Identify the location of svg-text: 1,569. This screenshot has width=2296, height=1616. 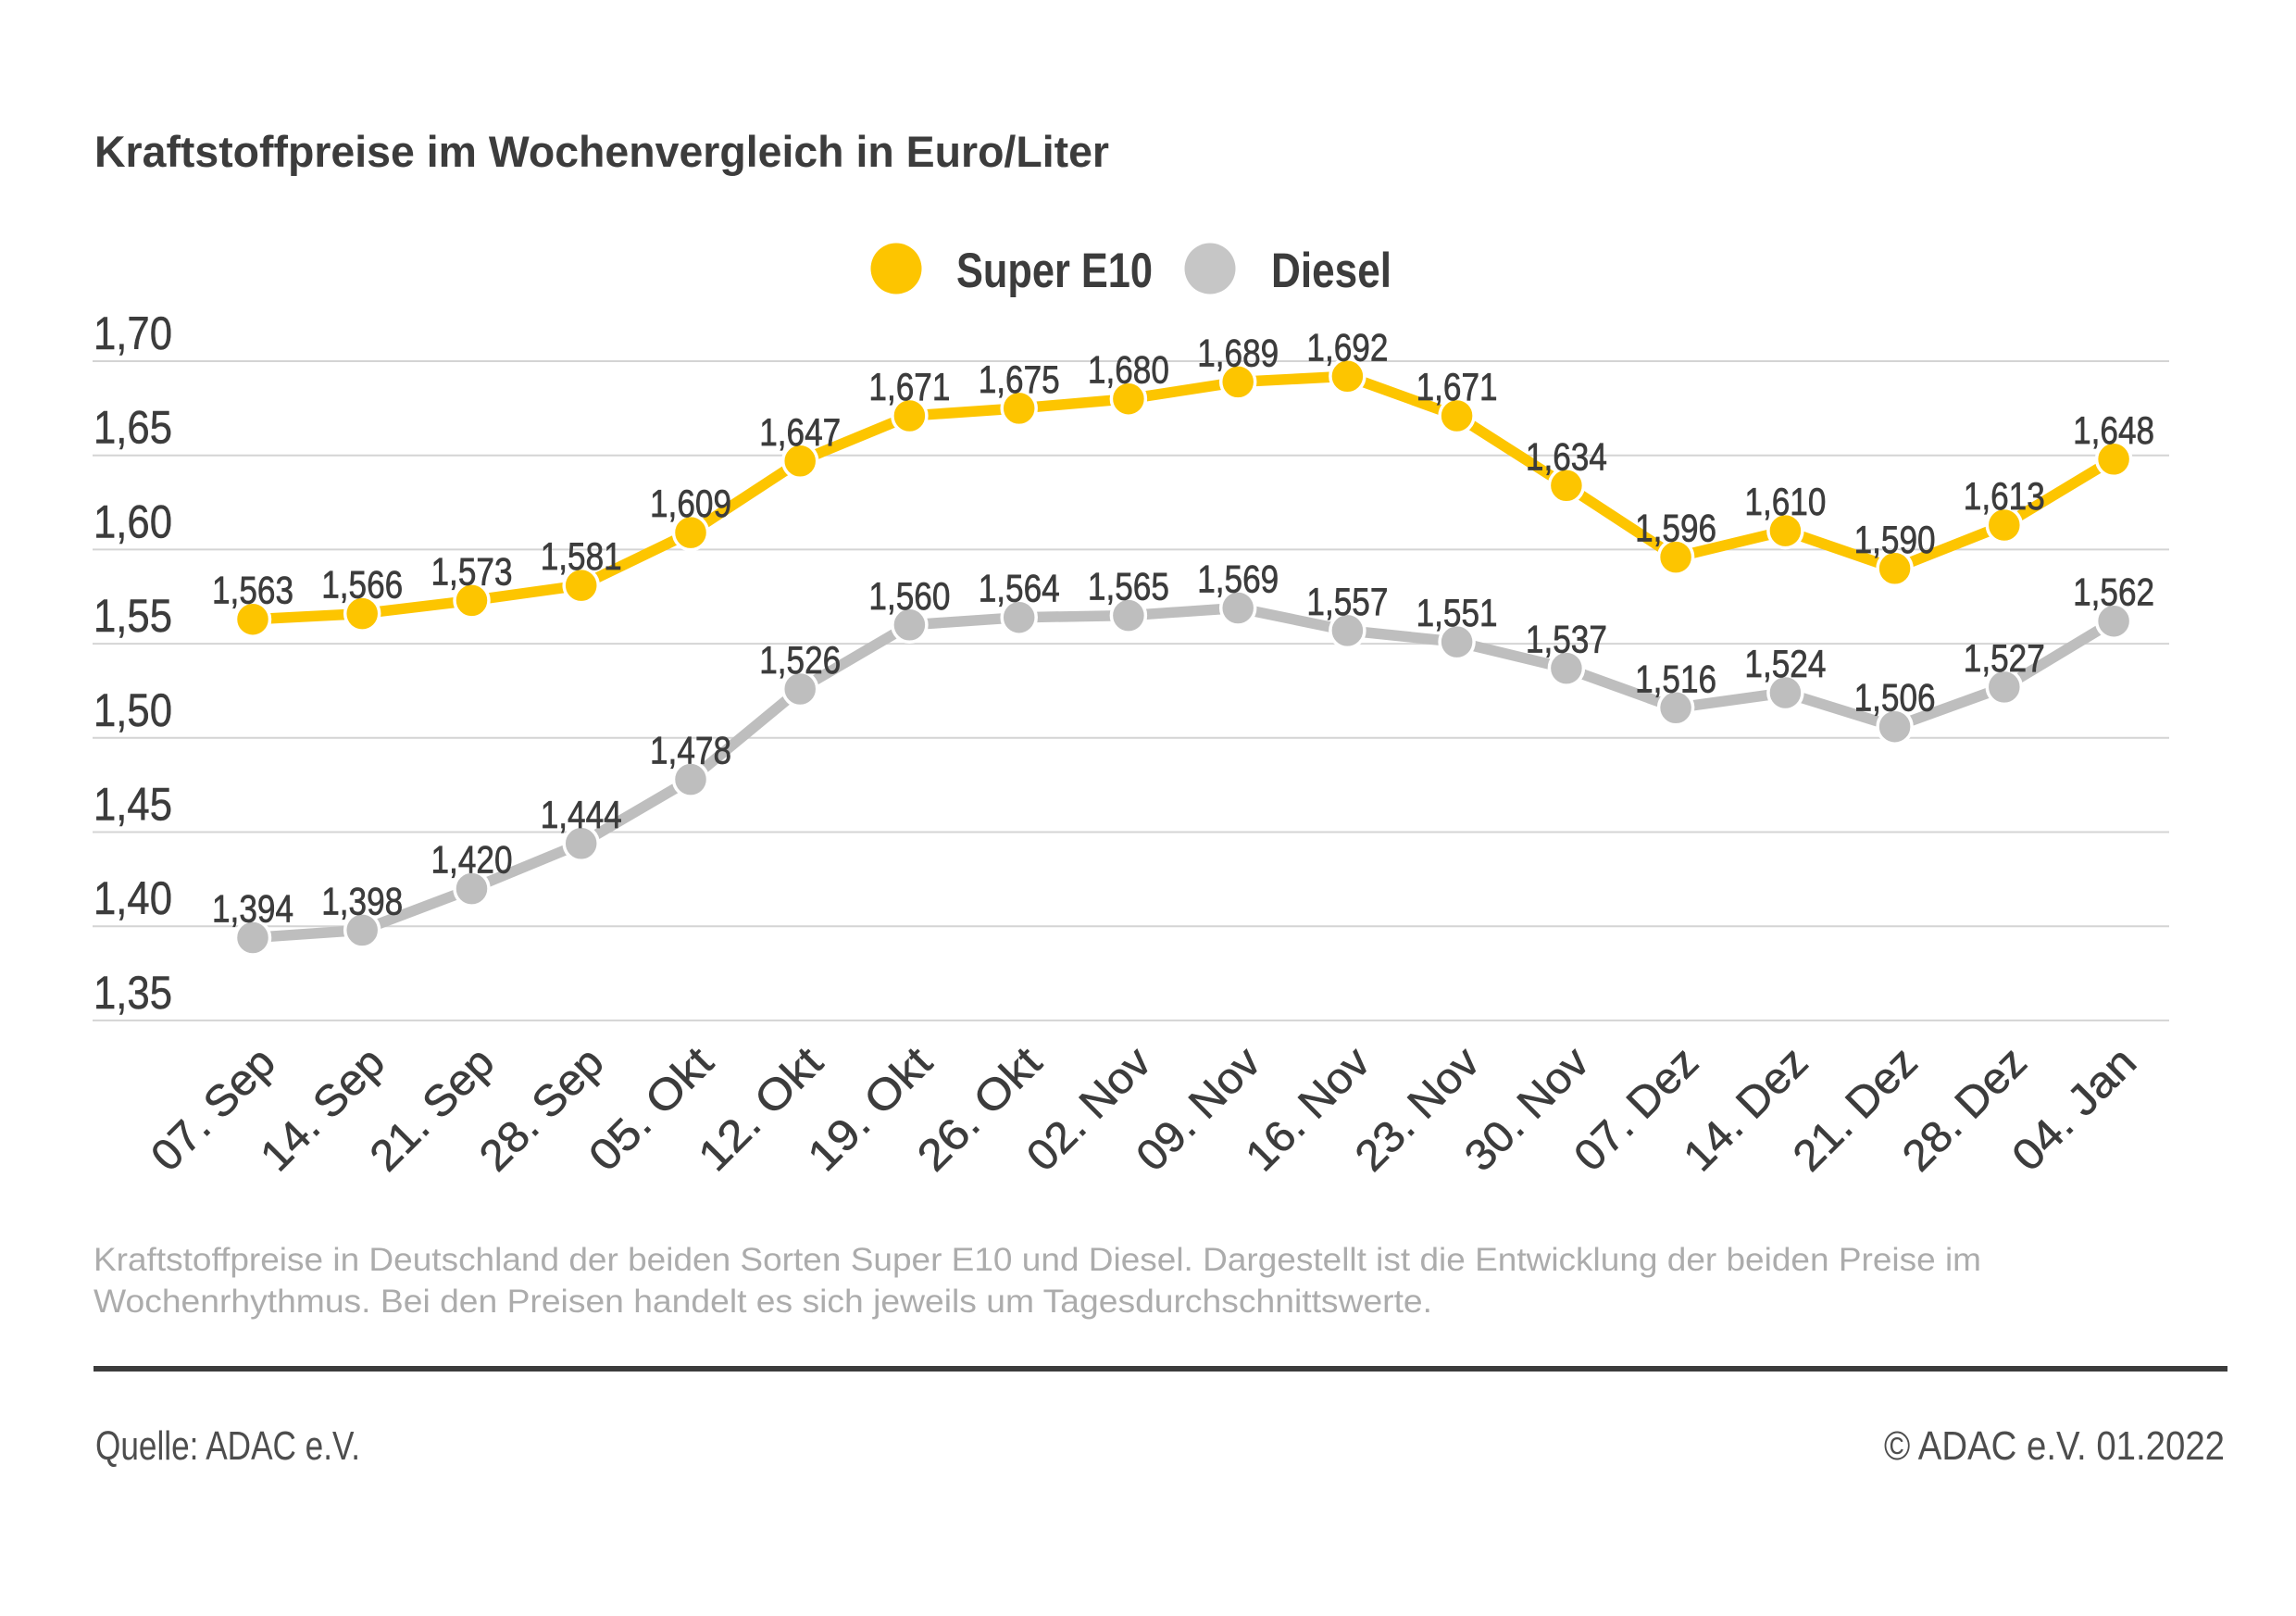
(1238, 579).